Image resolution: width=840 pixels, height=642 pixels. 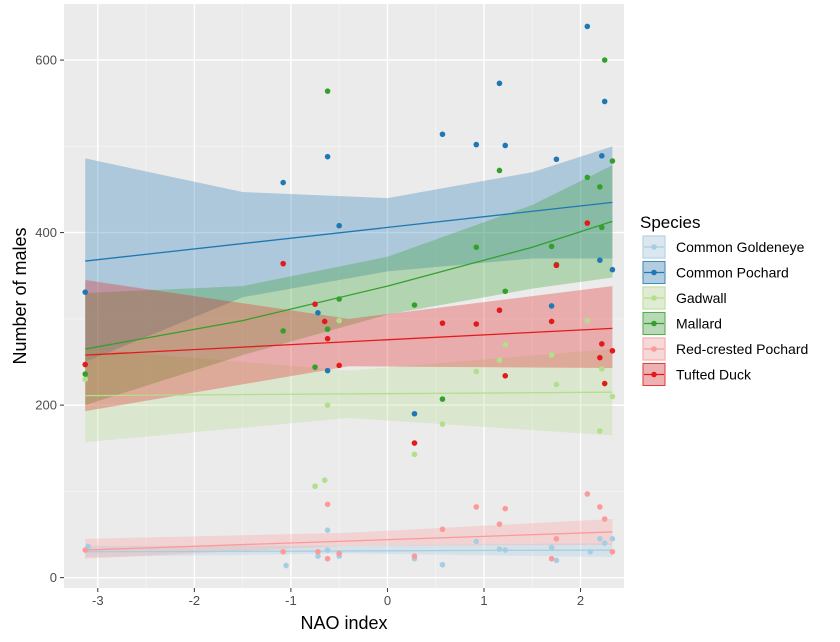 What do you see at coordinates (49, 319) in the screenshot?
I see `y-axis-ticks: 0 200 400 600` at bounding box center [49, 319].